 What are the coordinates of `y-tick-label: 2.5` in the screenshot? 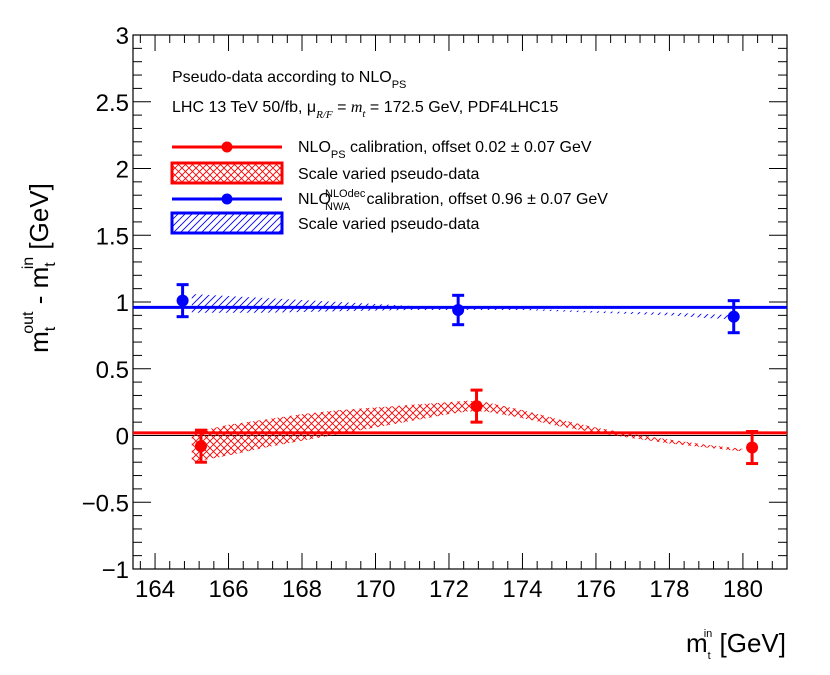 It's located at (112, 103).